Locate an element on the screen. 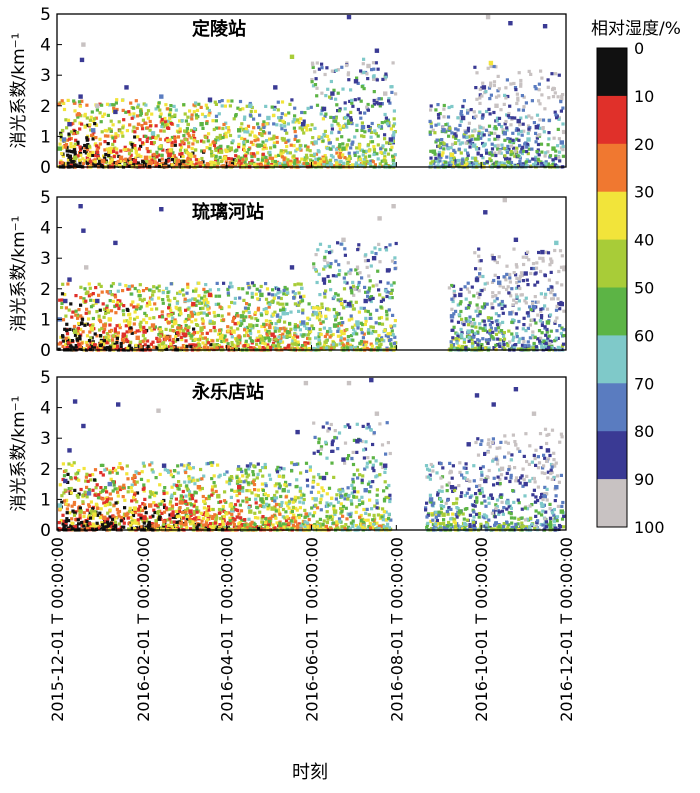  y-tick-label: 0 is located at coordinates (45, 351).